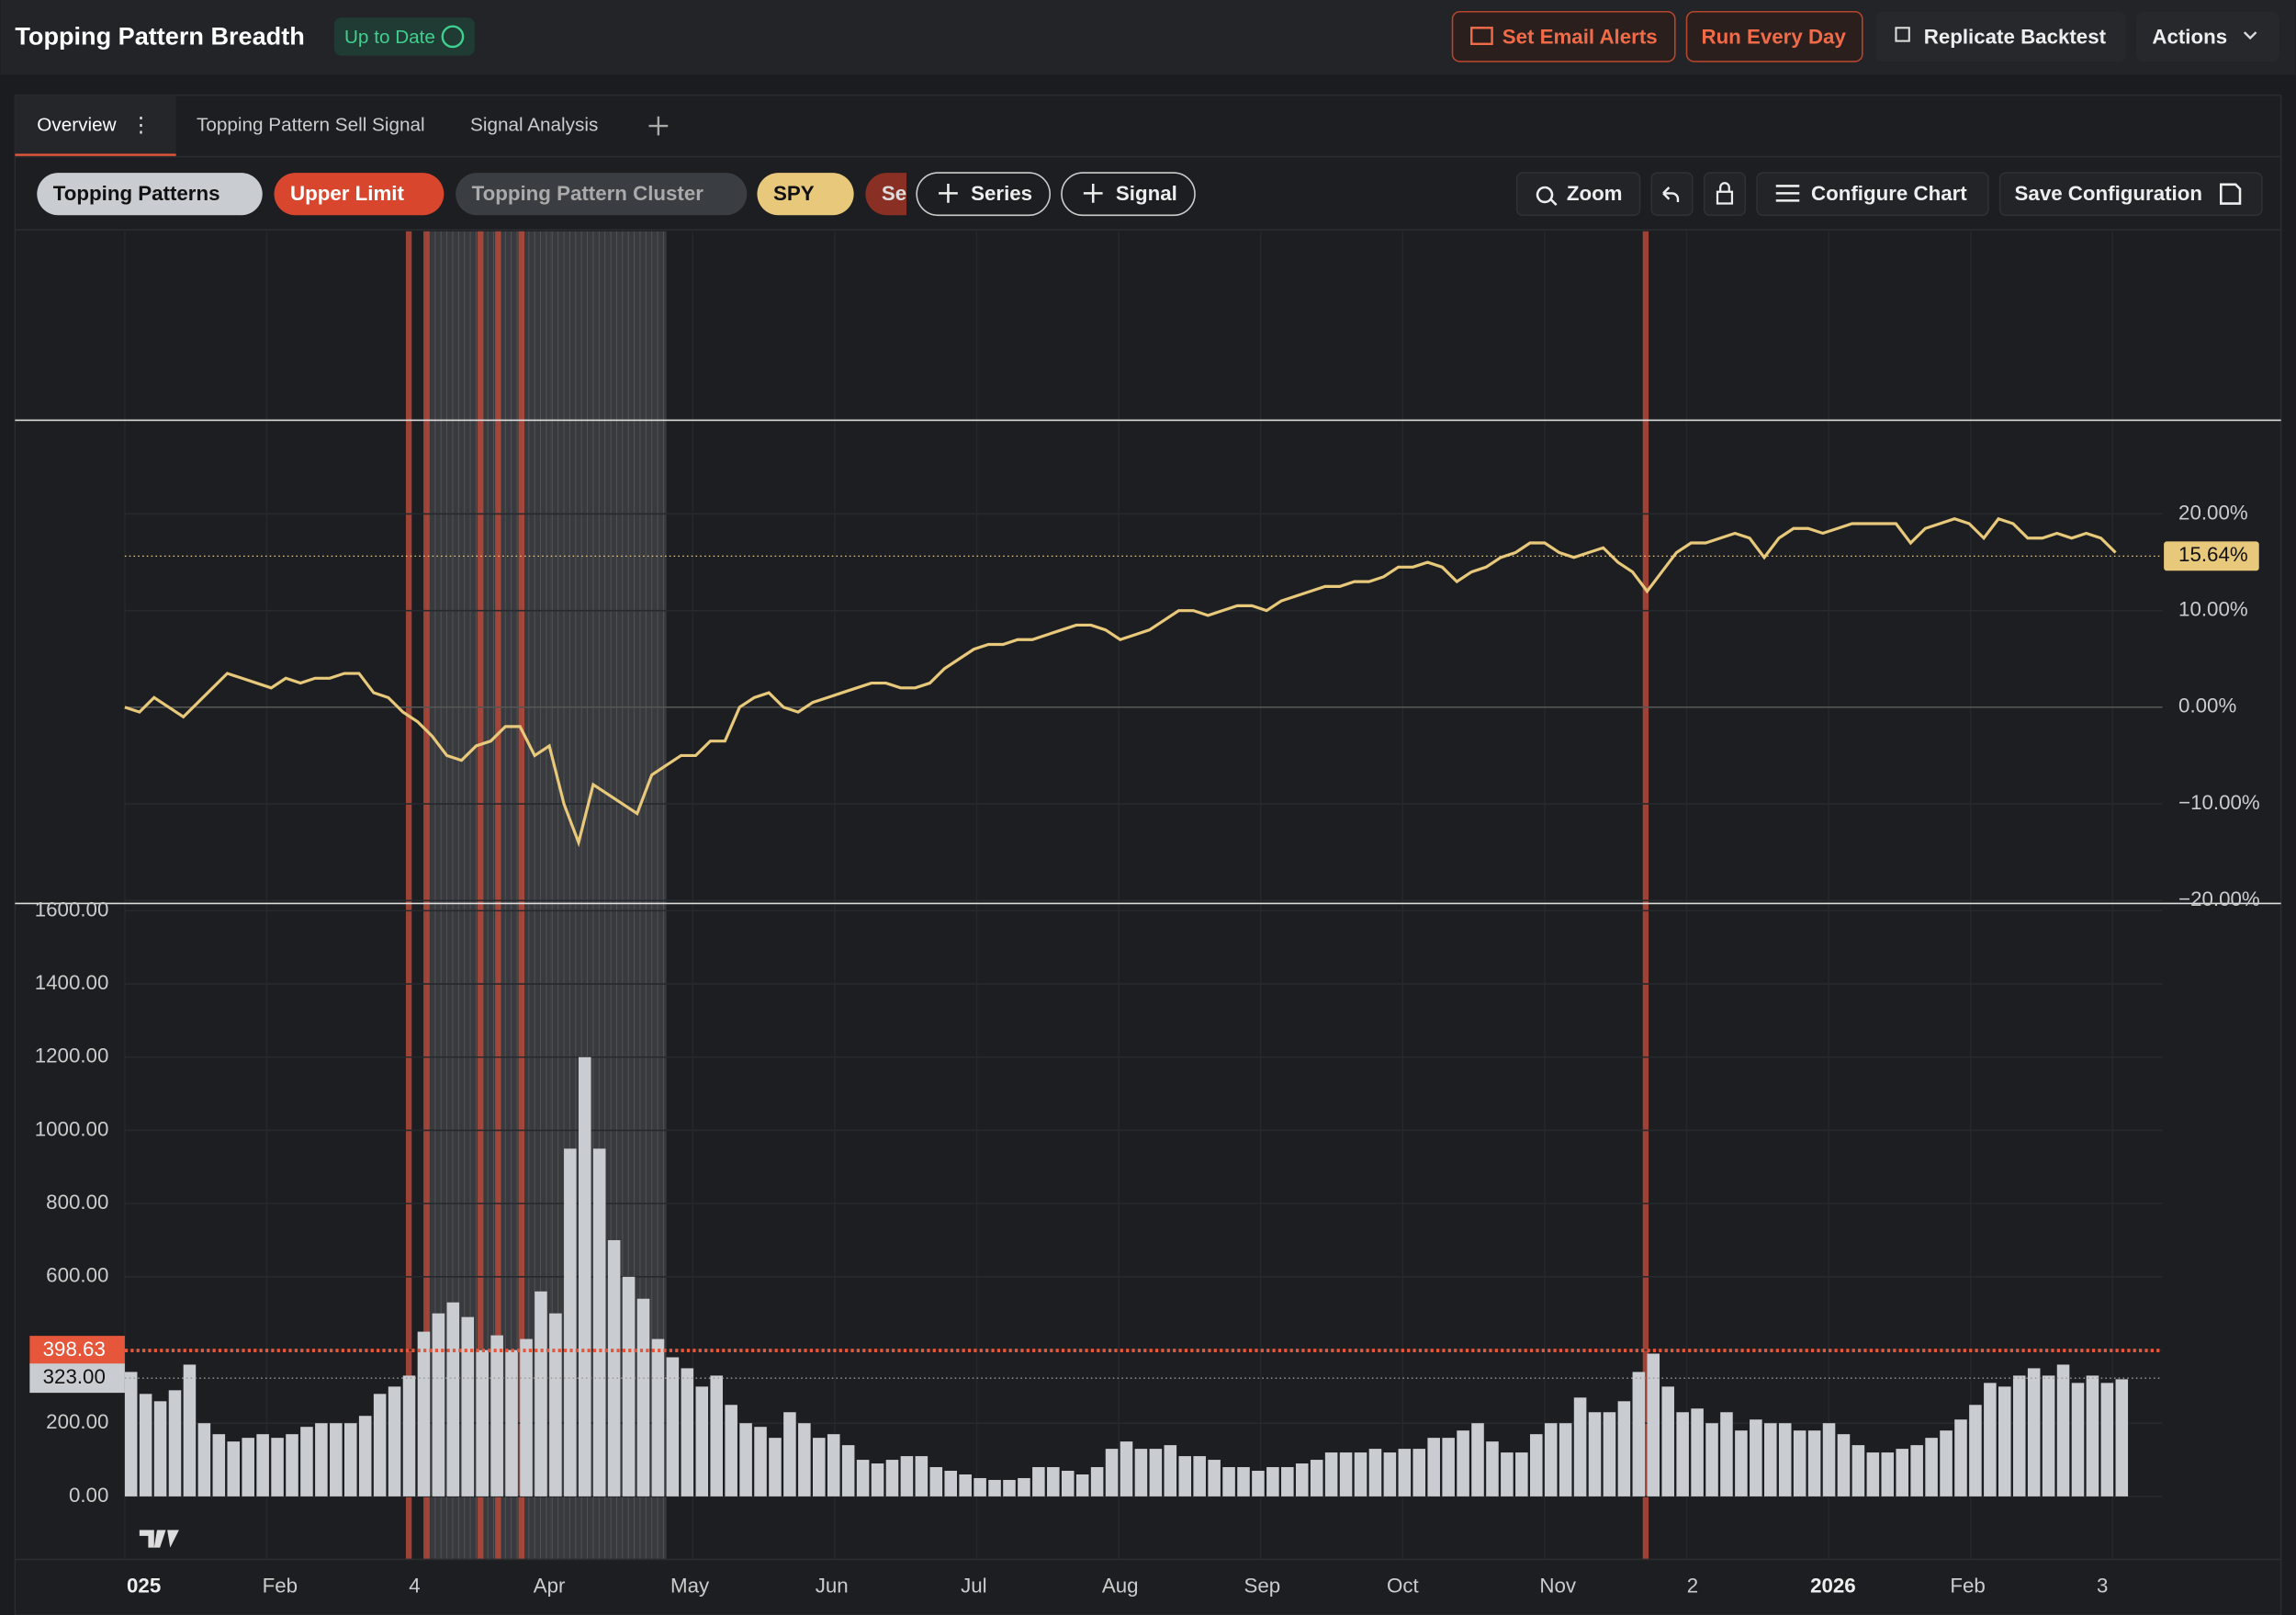  Describe the element at coordinates (140, 125) in the screenshot. I see `tab-menu: ⋮` at that location.